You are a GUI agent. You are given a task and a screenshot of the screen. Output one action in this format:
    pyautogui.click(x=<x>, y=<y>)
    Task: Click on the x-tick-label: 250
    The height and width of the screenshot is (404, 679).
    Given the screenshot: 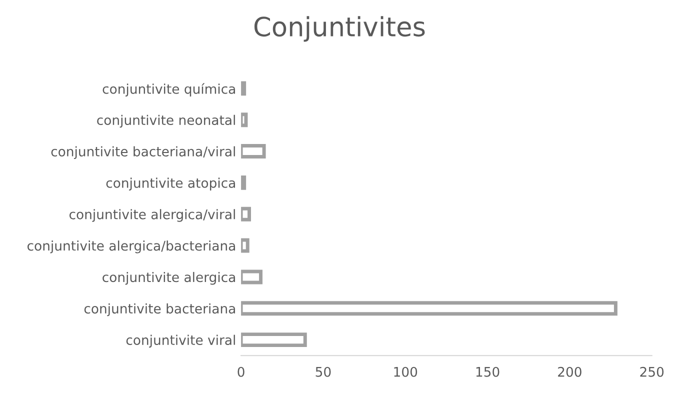 What is the action you would take?
    pyautogui.click(x=652, y=371)
    